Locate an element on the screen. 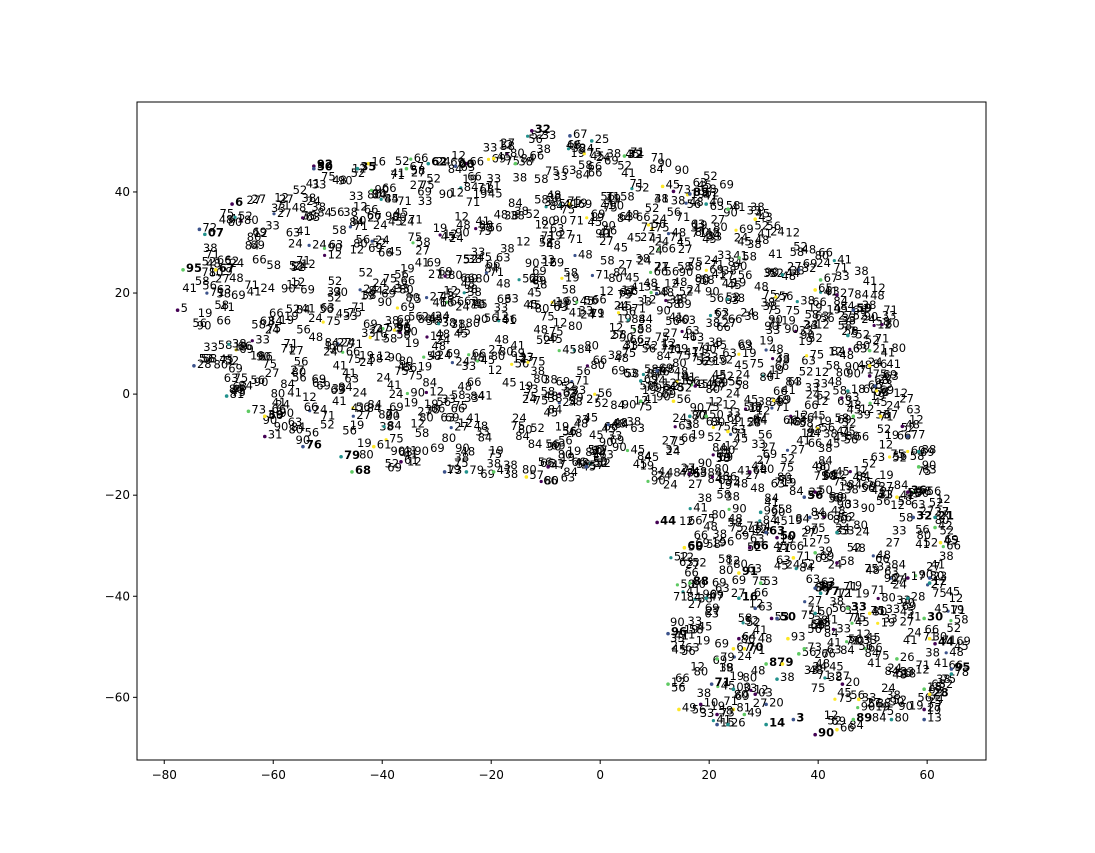 The width and height of the screenshot is (1095, 853). point-label: 50 is located at coordinates (788, 616).